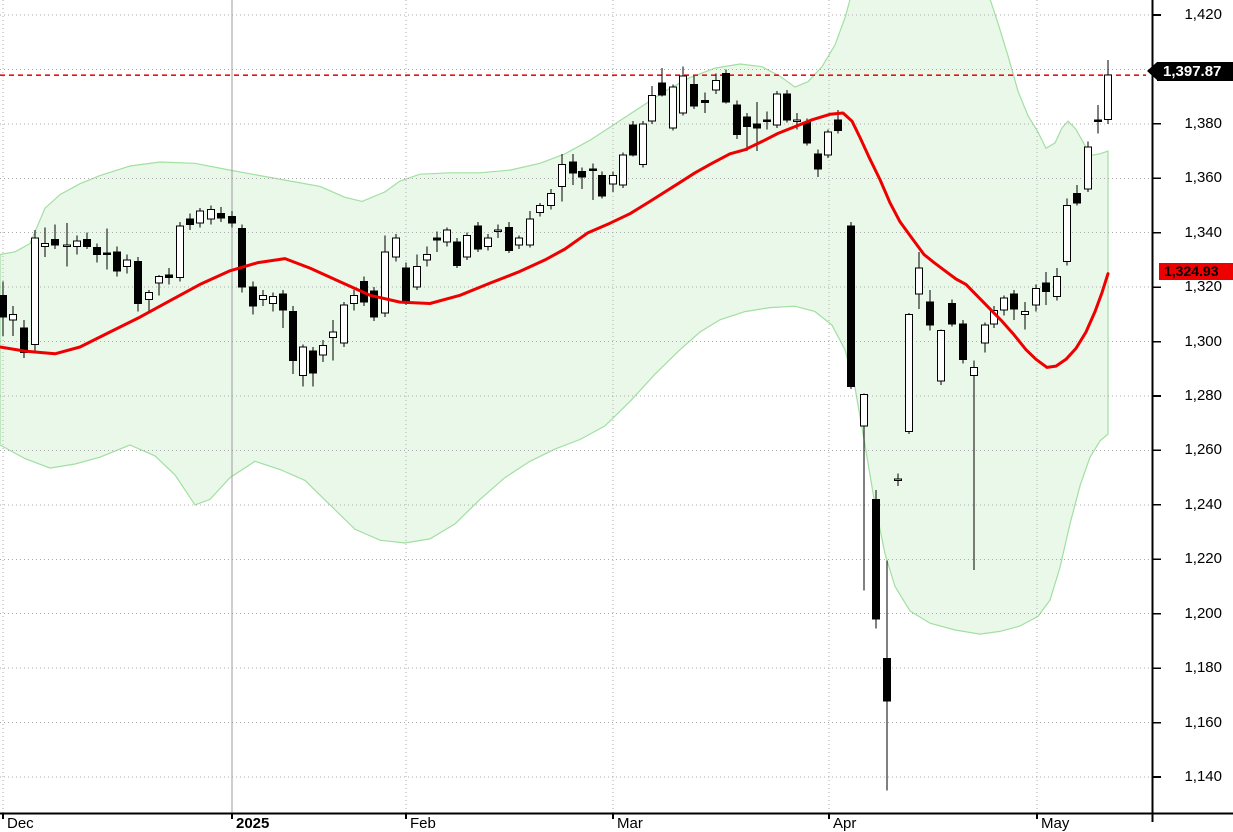 The height and width of the screenshot is (832, 1233). I want to click on x-axis-label: Mar, so click(630, 823).